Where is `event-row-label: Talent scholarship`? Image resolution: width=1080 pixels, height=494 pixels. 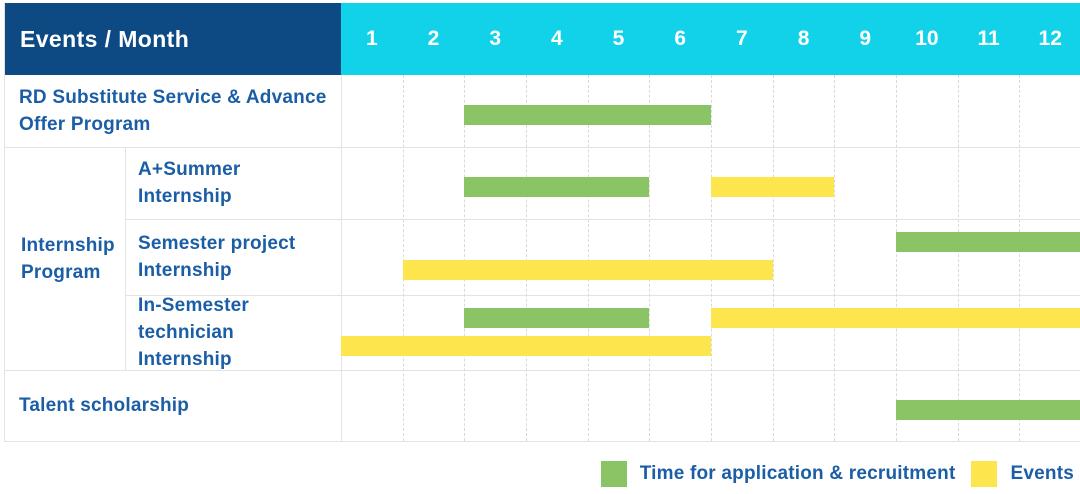
event-row-label: Talent scholarship is located at coordinates (104, 405).